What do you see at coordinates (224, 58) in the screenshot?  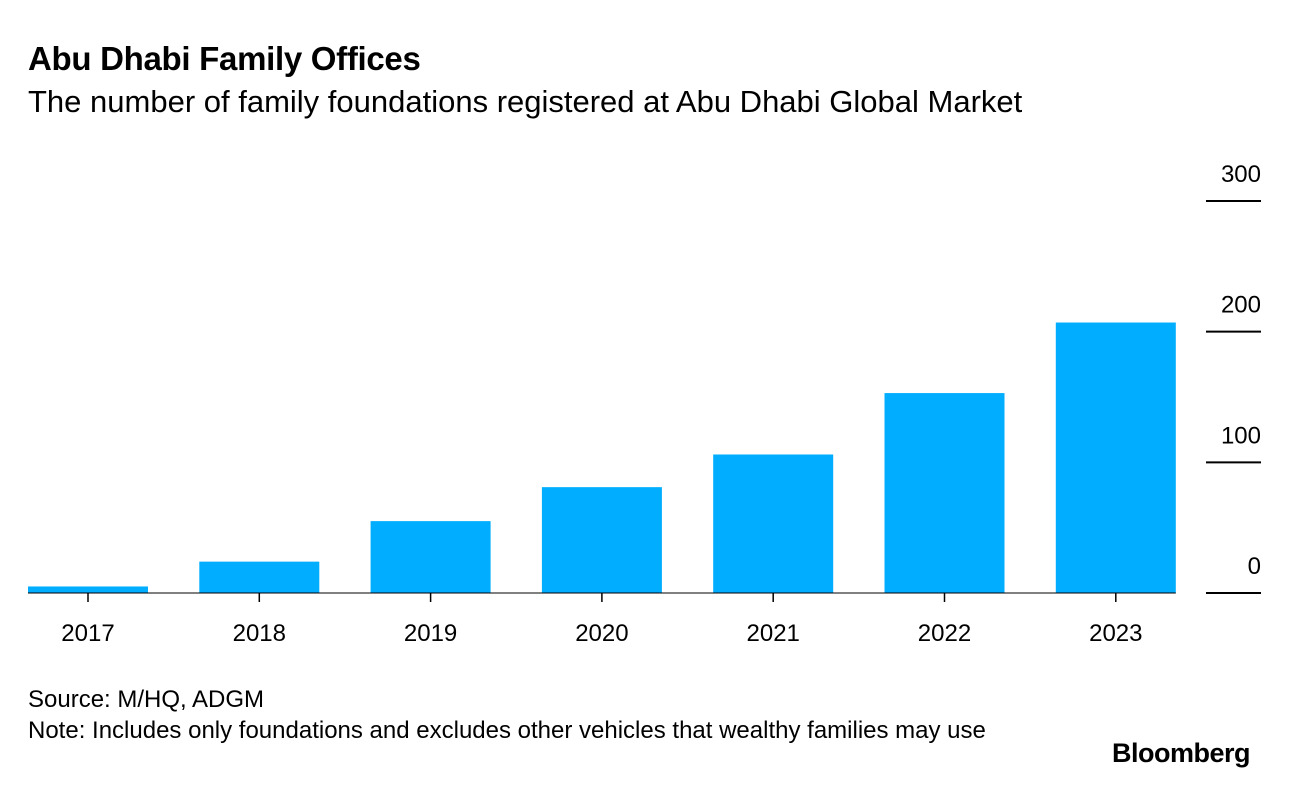 I see `chart-title: Abu Dhabi Family Offices` at bounding box center [224, 58].